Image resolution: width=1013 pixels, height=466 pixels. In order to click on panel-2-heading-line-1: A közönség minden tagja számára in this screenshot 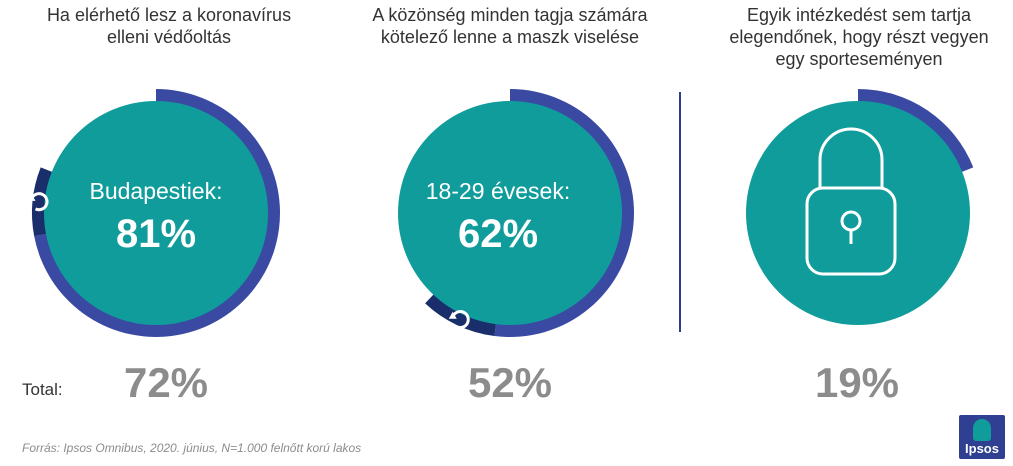, I will do `click(510, 15)`.